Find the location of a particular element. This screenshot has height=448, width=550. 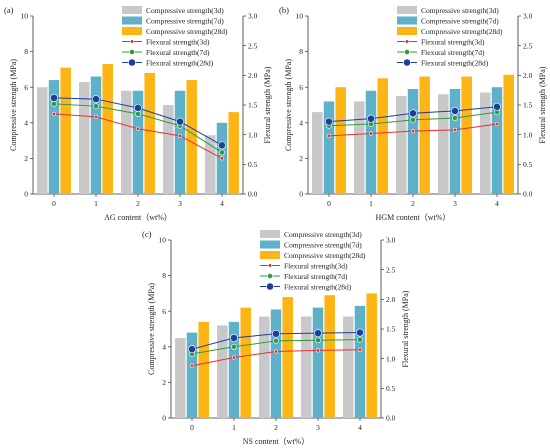

legend-label: Compressive strength(7d) is located at coordinates (460, 21).